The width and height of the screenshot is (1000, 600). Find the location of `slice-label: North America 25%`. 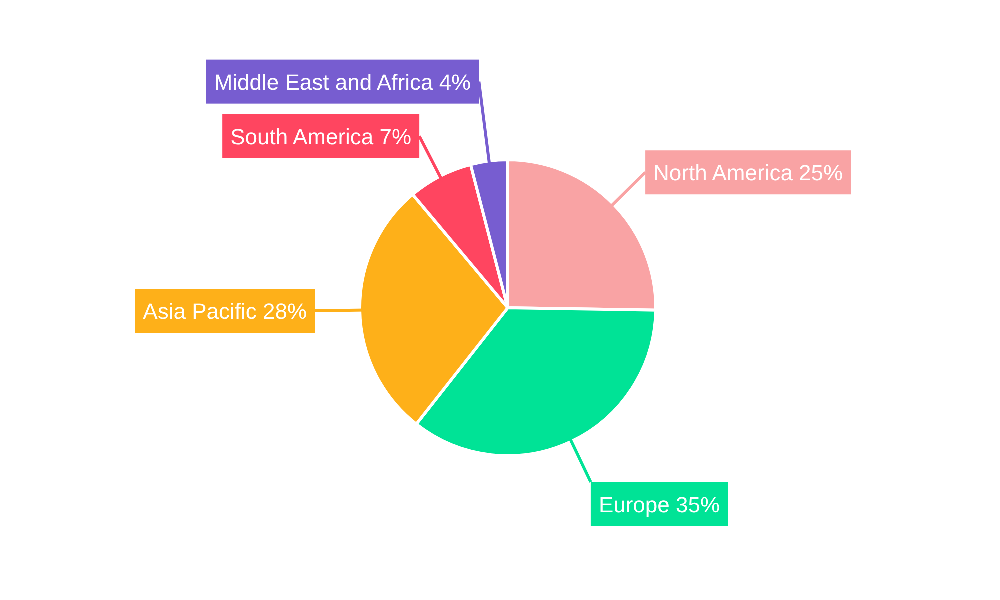

slice-label: North America 25% is located at coordinates (749, 173).